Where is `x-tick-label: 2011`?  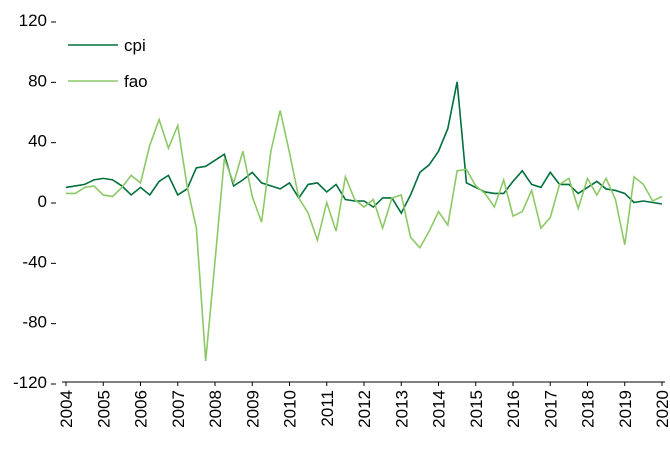
x-tick-label: 2011 is located at coordinates (327, 408).